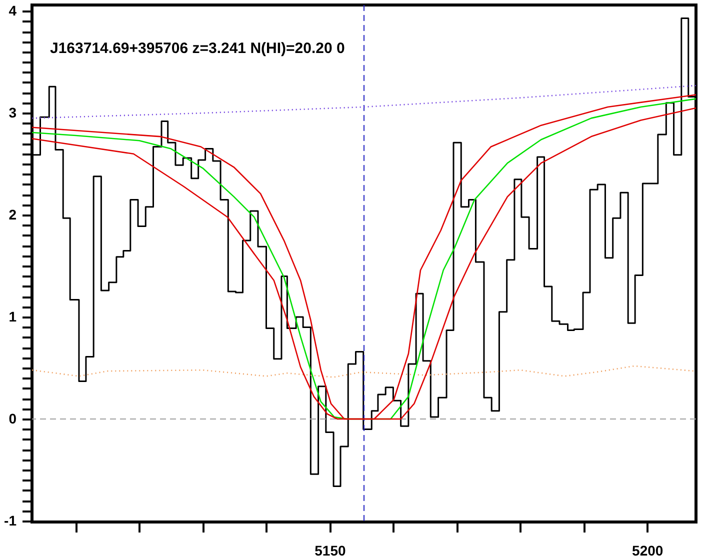 Image resolution: width=704 pixels, height=556 pixels. What do you see at coordinates (12, 10) in the screenshot?
I see `y-tick-label: 4` at bounding box center [12, 10].